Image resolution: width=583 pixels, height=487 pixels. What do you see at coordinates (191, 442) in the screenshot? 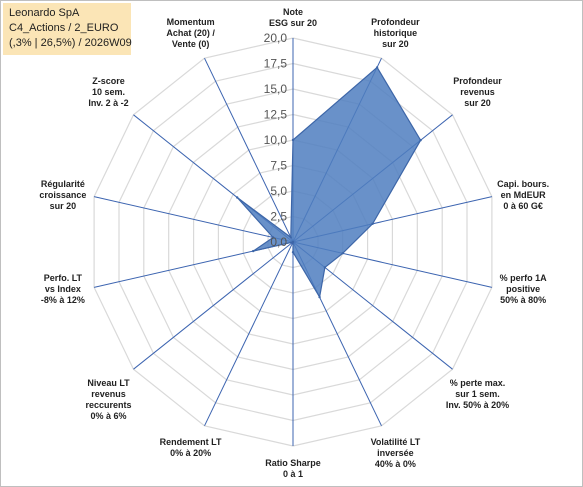
I see `axis-label-line: Rendement LT` at bounding box center [191, 442].